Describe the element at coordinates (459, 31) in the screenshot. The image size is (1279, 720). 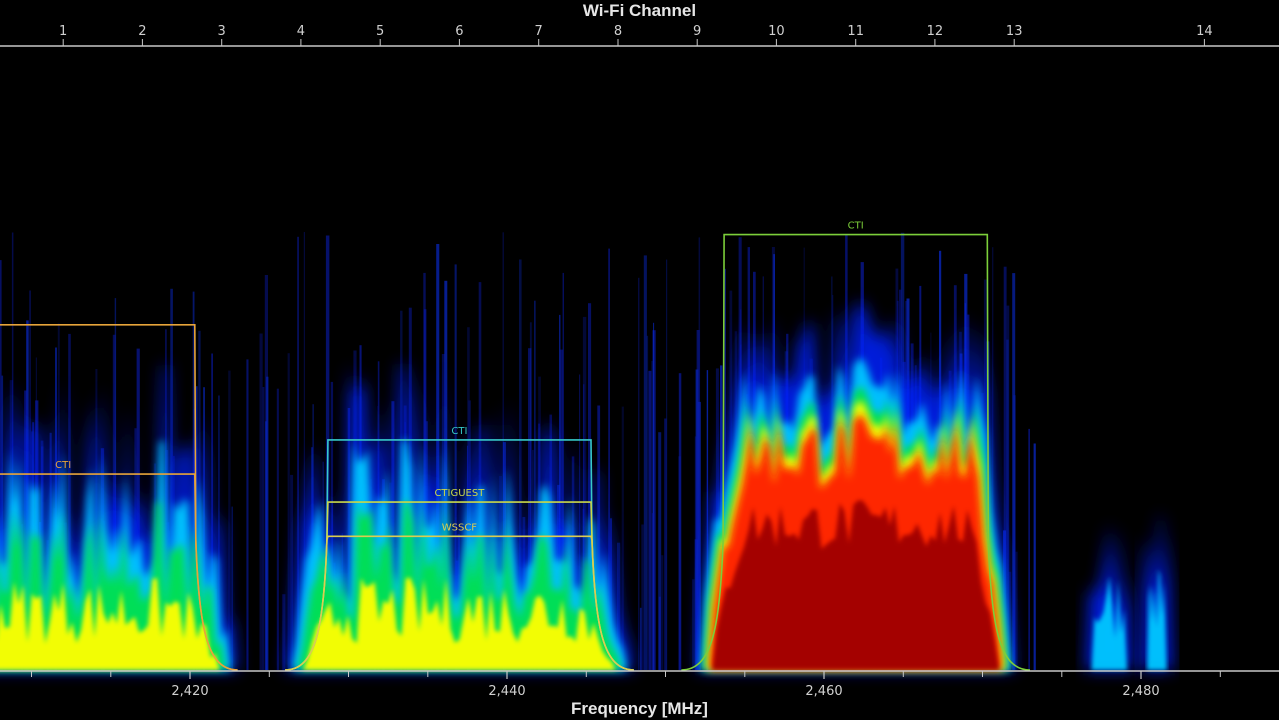
I see `channel-label-6: 6` at that location.